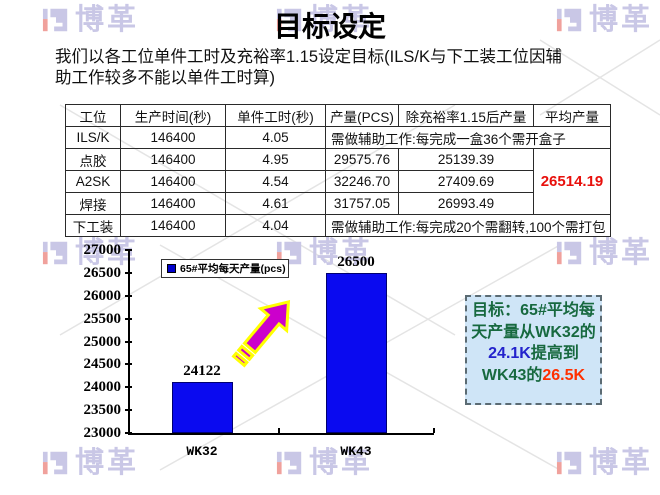  Describe the element at coordinates (275, 203) in the screenshot. I see `cell-unit-time: 4.61` at that location.